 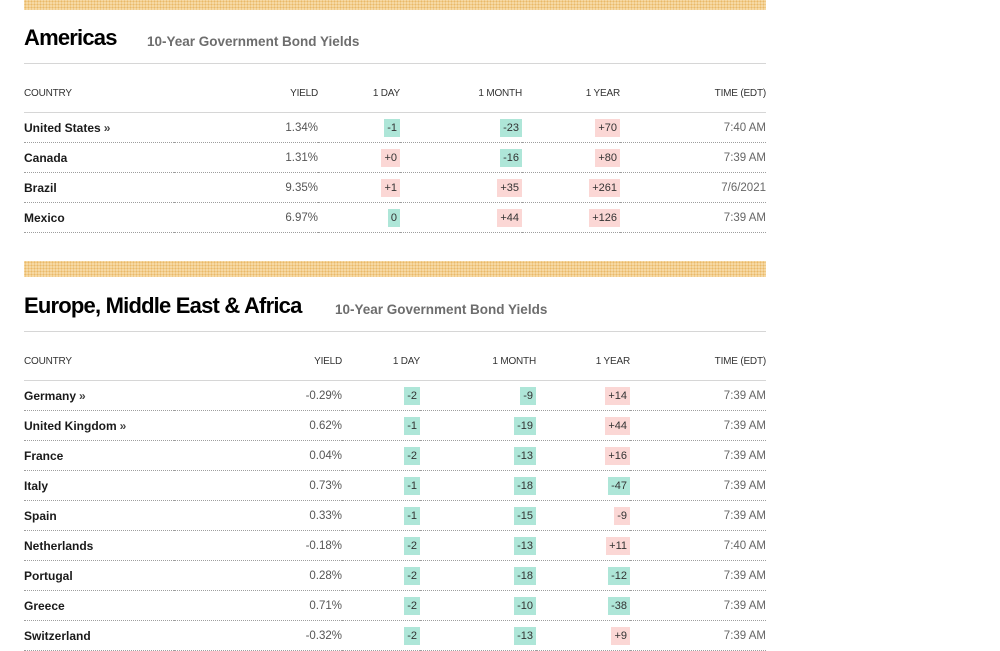 I want to click on table-row: Netherlands -0.18% -2 -13 +11 7:40 AM, so click(x=395, y=545).